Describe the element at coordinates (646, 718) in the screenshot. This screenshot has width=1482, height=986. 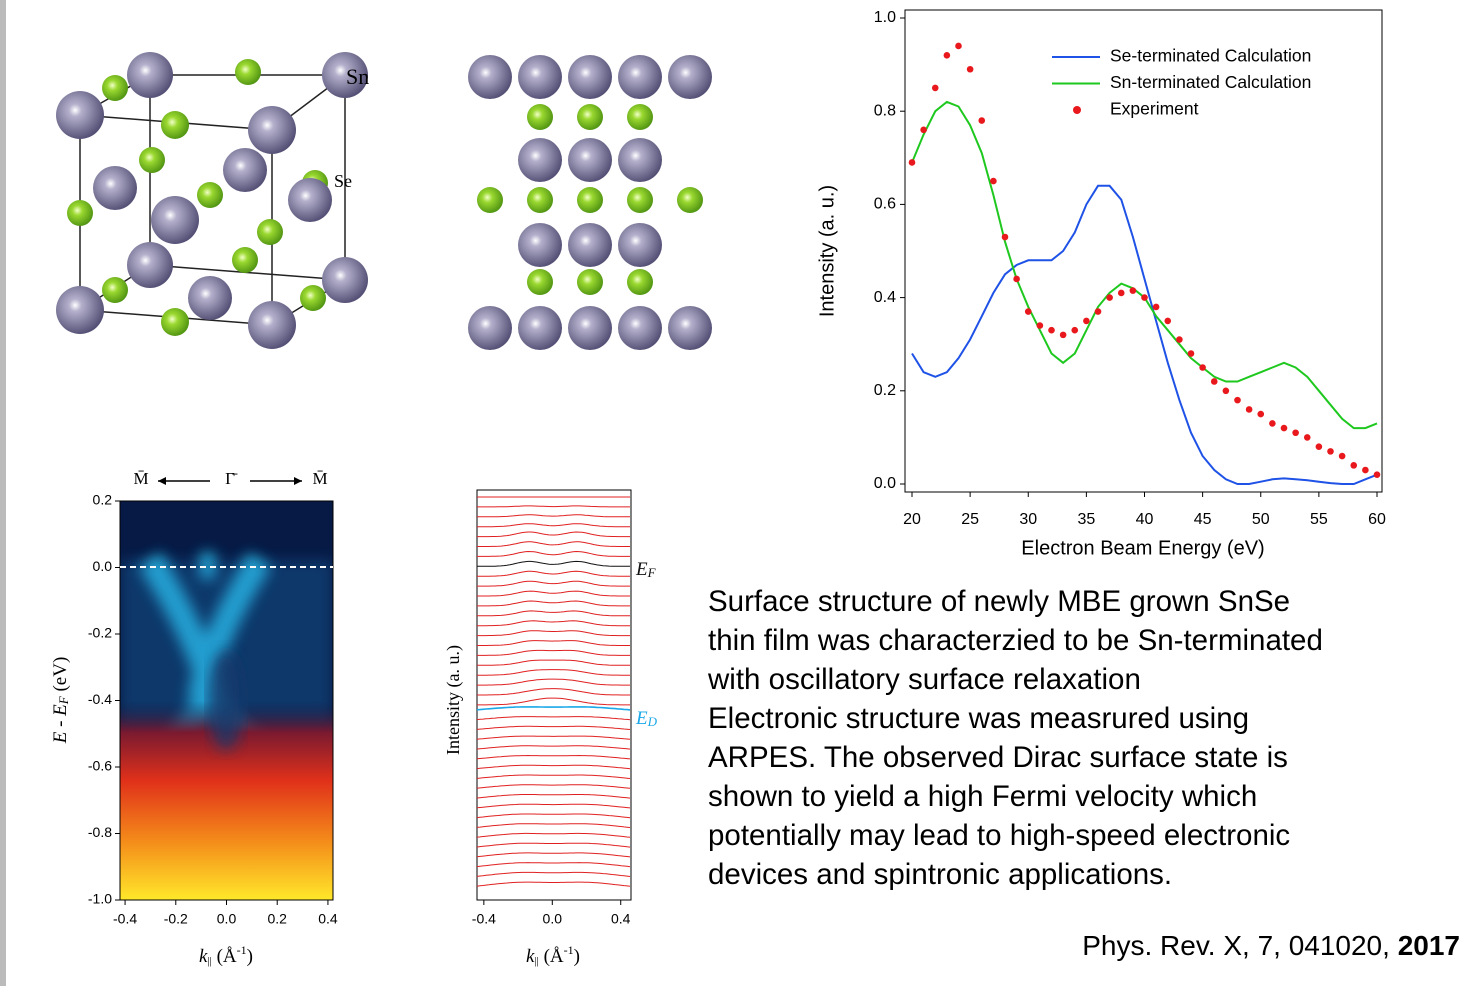
I see `energy-label: ED` at that location.